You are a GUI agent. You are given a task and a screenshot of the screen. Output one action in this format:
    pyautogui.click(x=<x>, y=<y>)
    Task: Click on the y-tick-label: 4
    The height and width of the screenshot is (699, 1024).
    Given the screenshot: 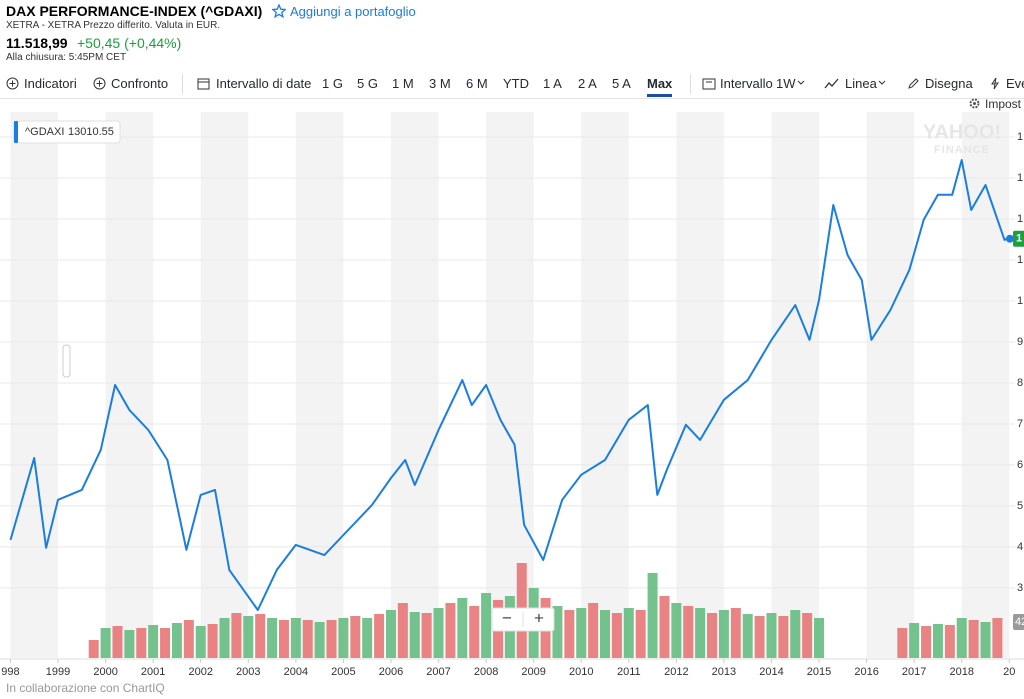 What is the action you would take?
    pyautogui.click(x=1020, y=547)
    